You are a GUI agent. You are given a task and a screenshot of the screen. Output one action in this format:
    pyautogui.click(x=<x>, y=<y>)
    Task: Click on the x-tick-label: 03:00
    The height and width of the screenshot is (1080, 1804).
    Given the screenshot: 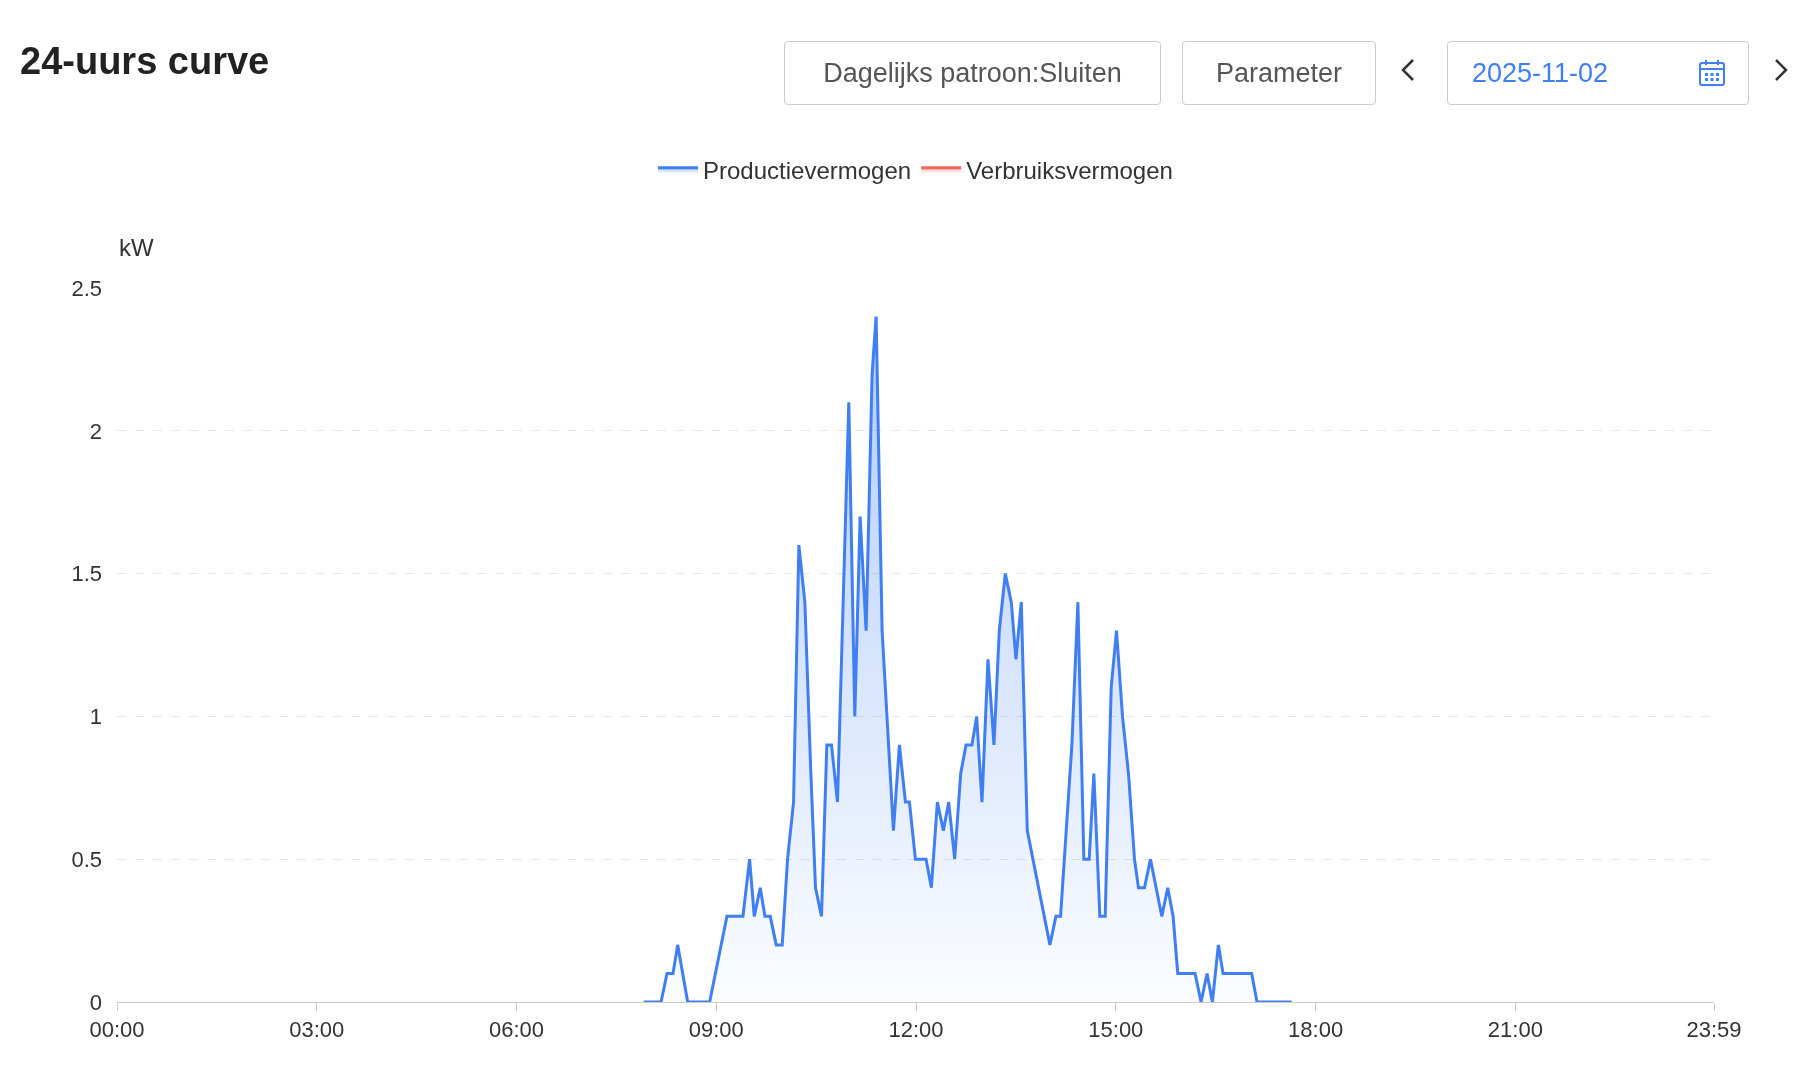 What is the action you would take?
    pyautogui.click(x=317, y=1030)
    